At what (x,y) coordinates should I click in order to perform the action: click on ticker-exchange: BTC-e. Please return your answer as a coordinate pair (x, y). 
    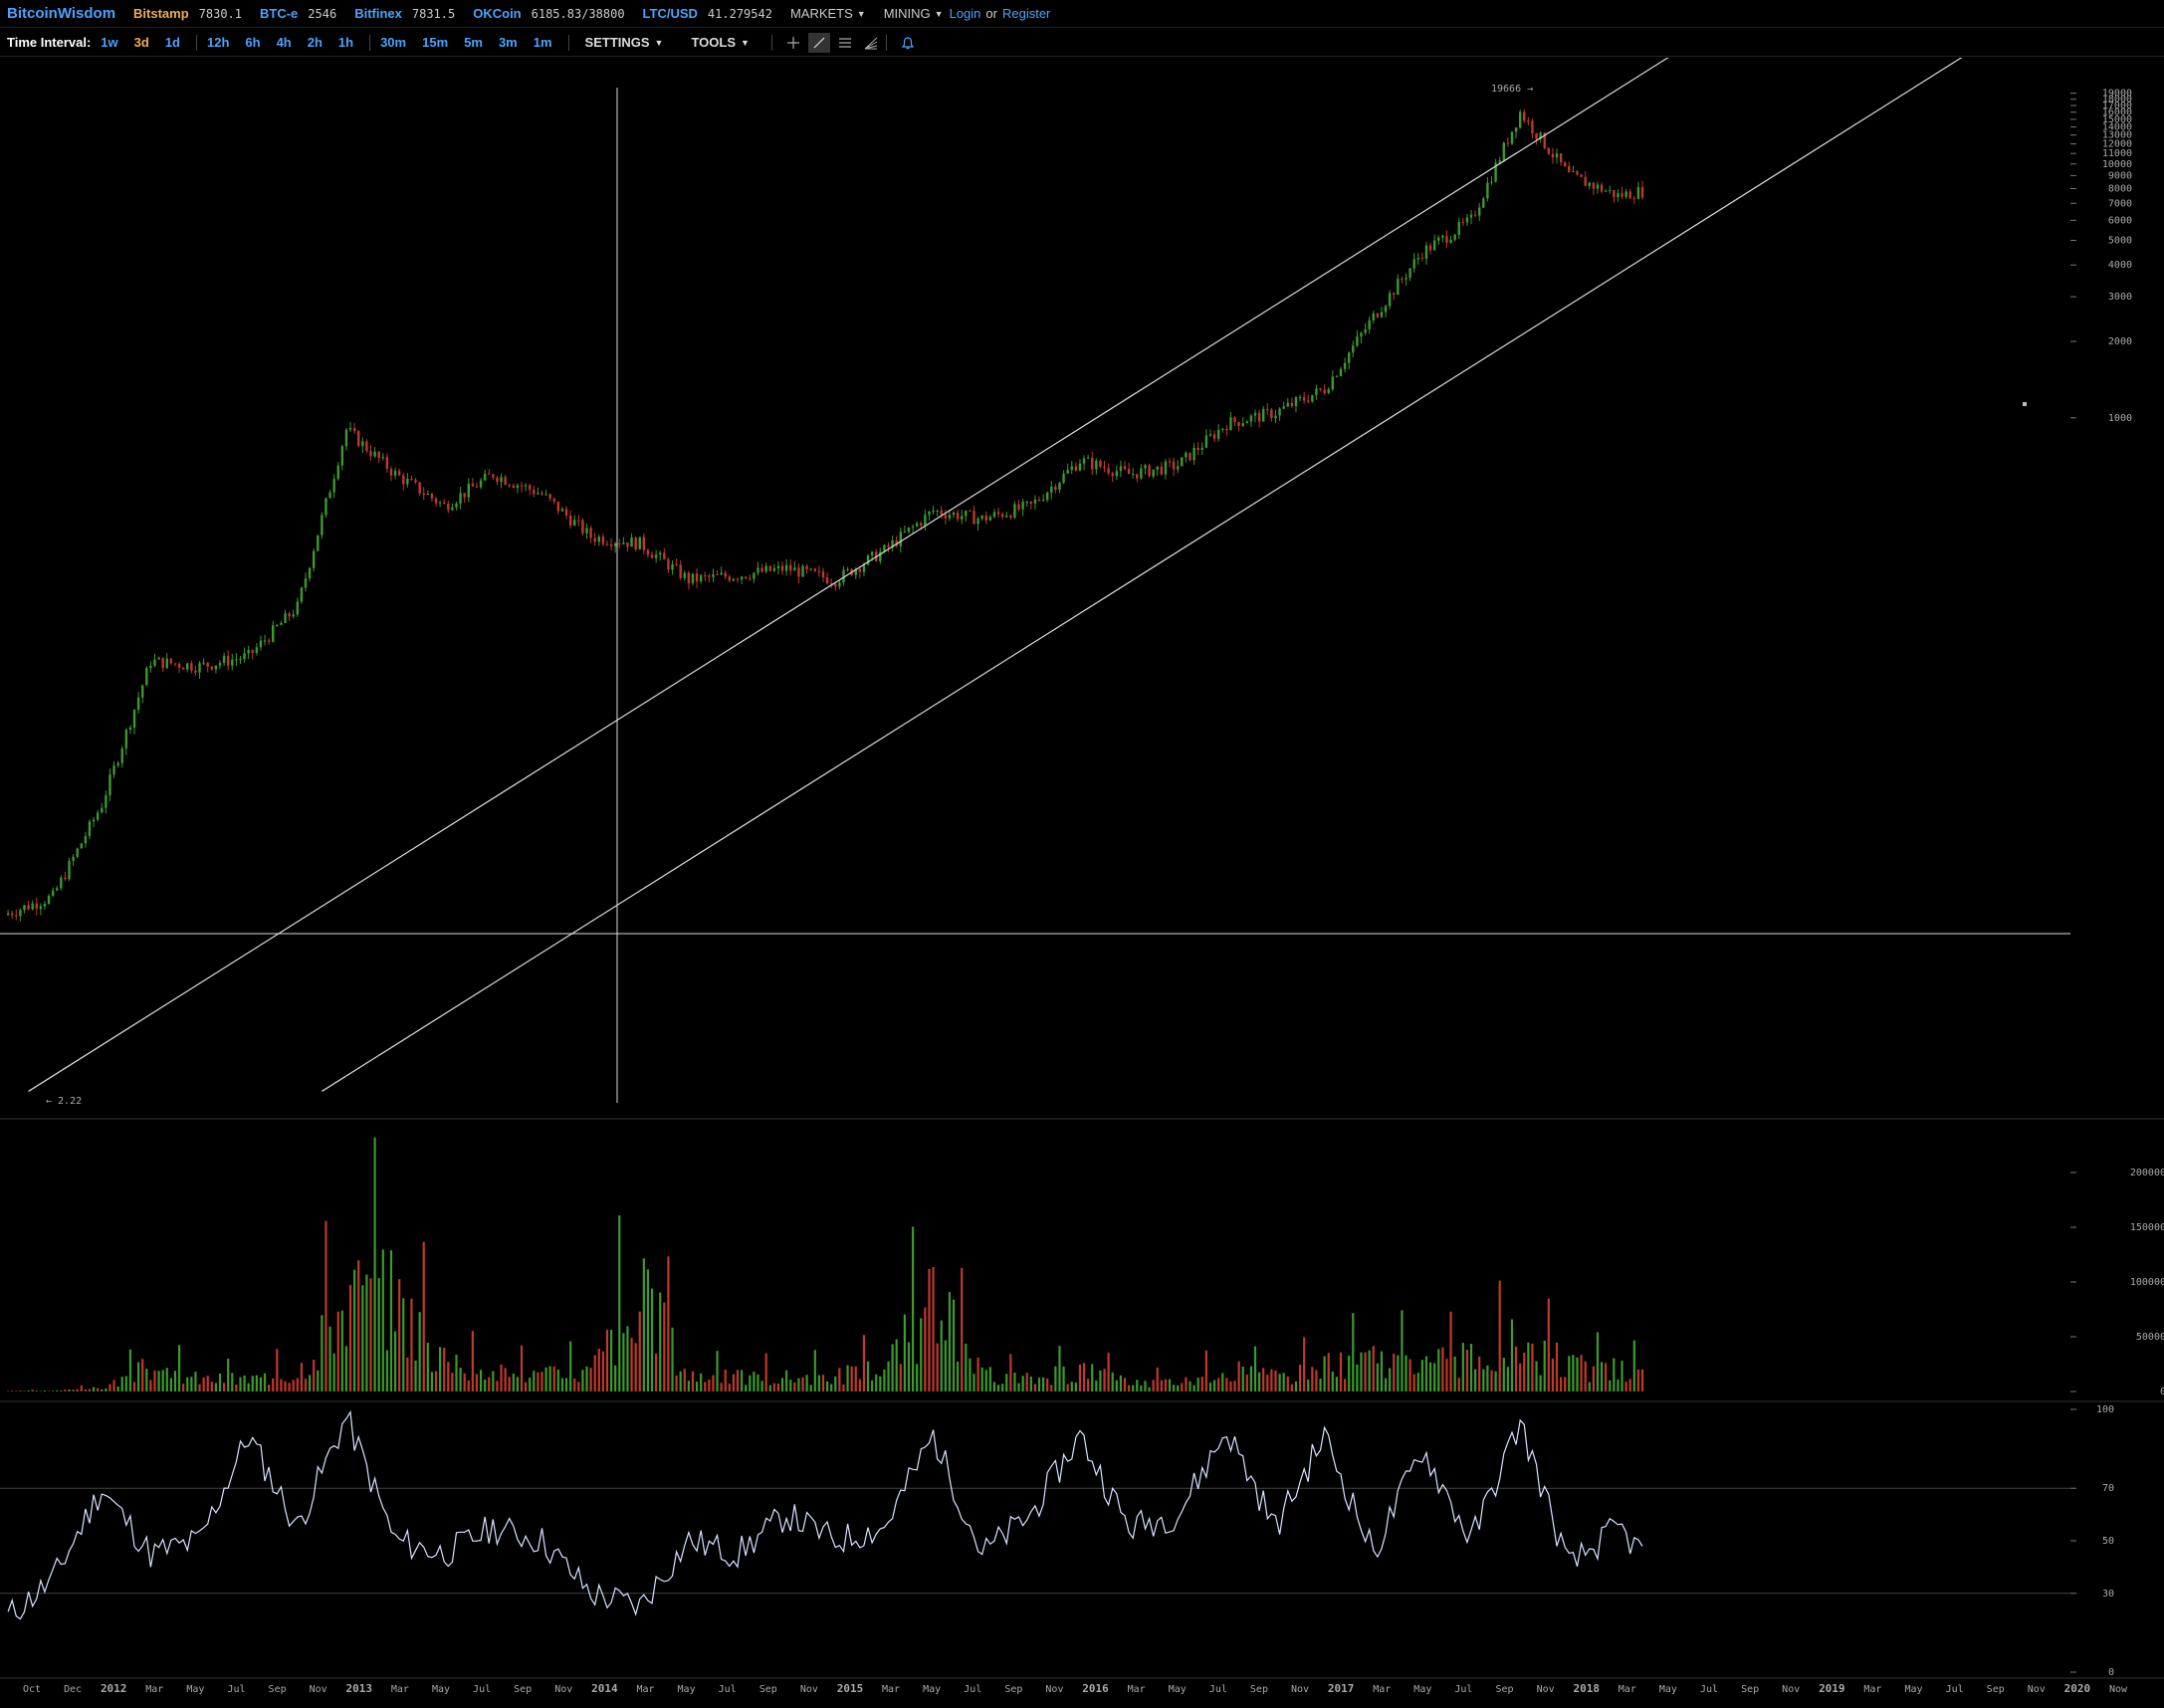
    Looking at the image, I should click on (279, 14).